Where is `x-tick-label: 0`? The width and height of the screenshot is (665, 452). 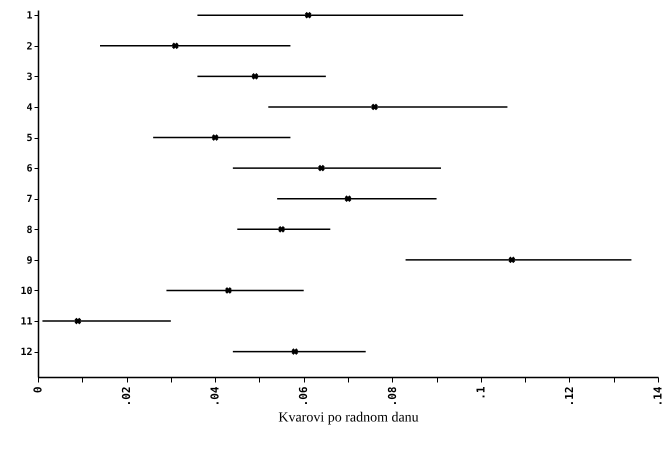 x-tick-label: 0 is located at coordinates (38, 390).